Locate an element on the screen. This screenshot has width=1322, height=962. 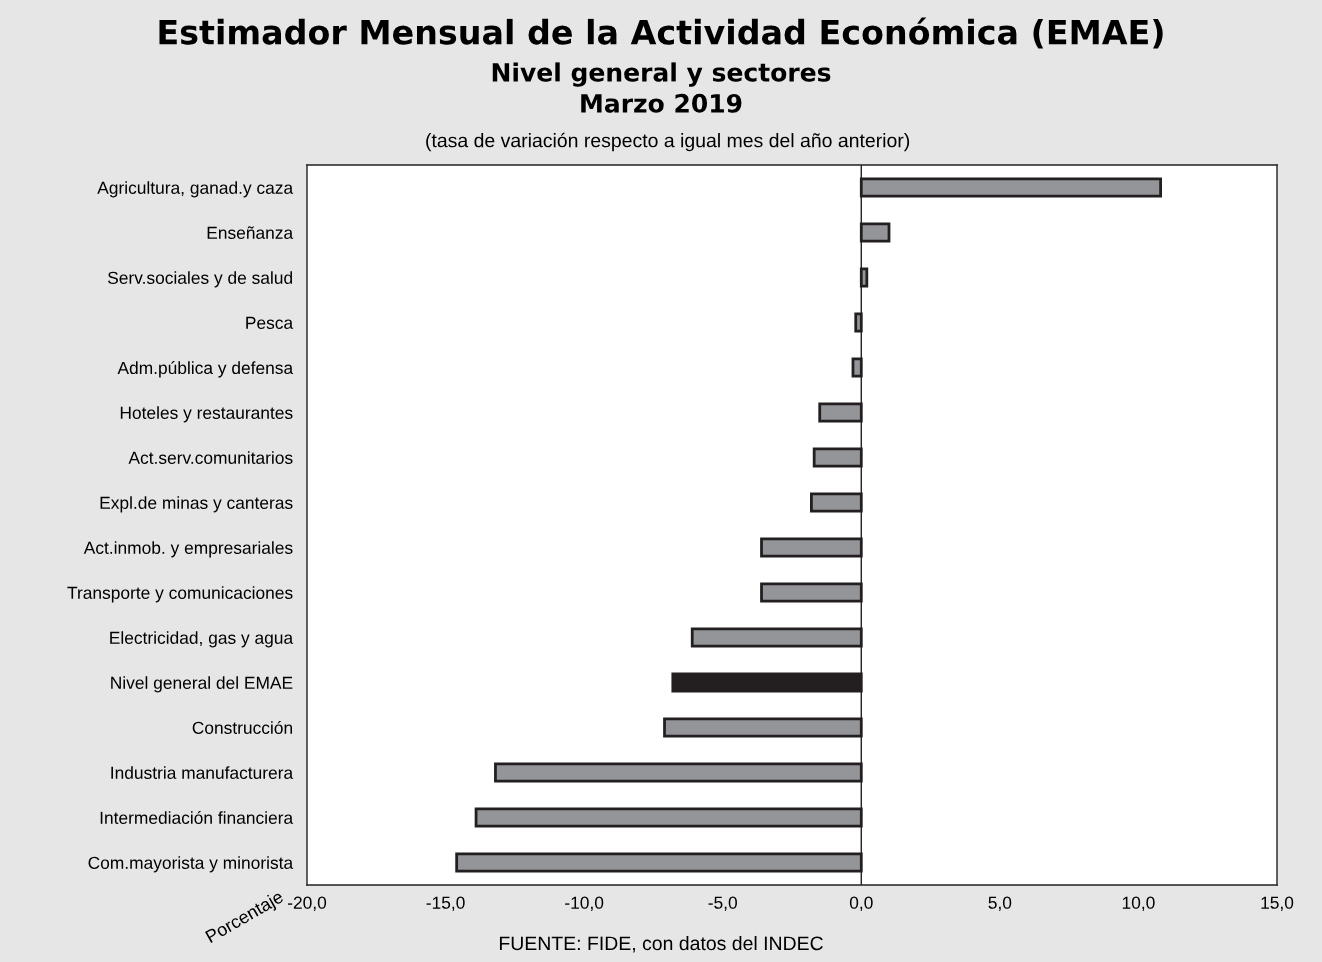
x-tick-label: -5,0 is located at coordinates (722, 903).